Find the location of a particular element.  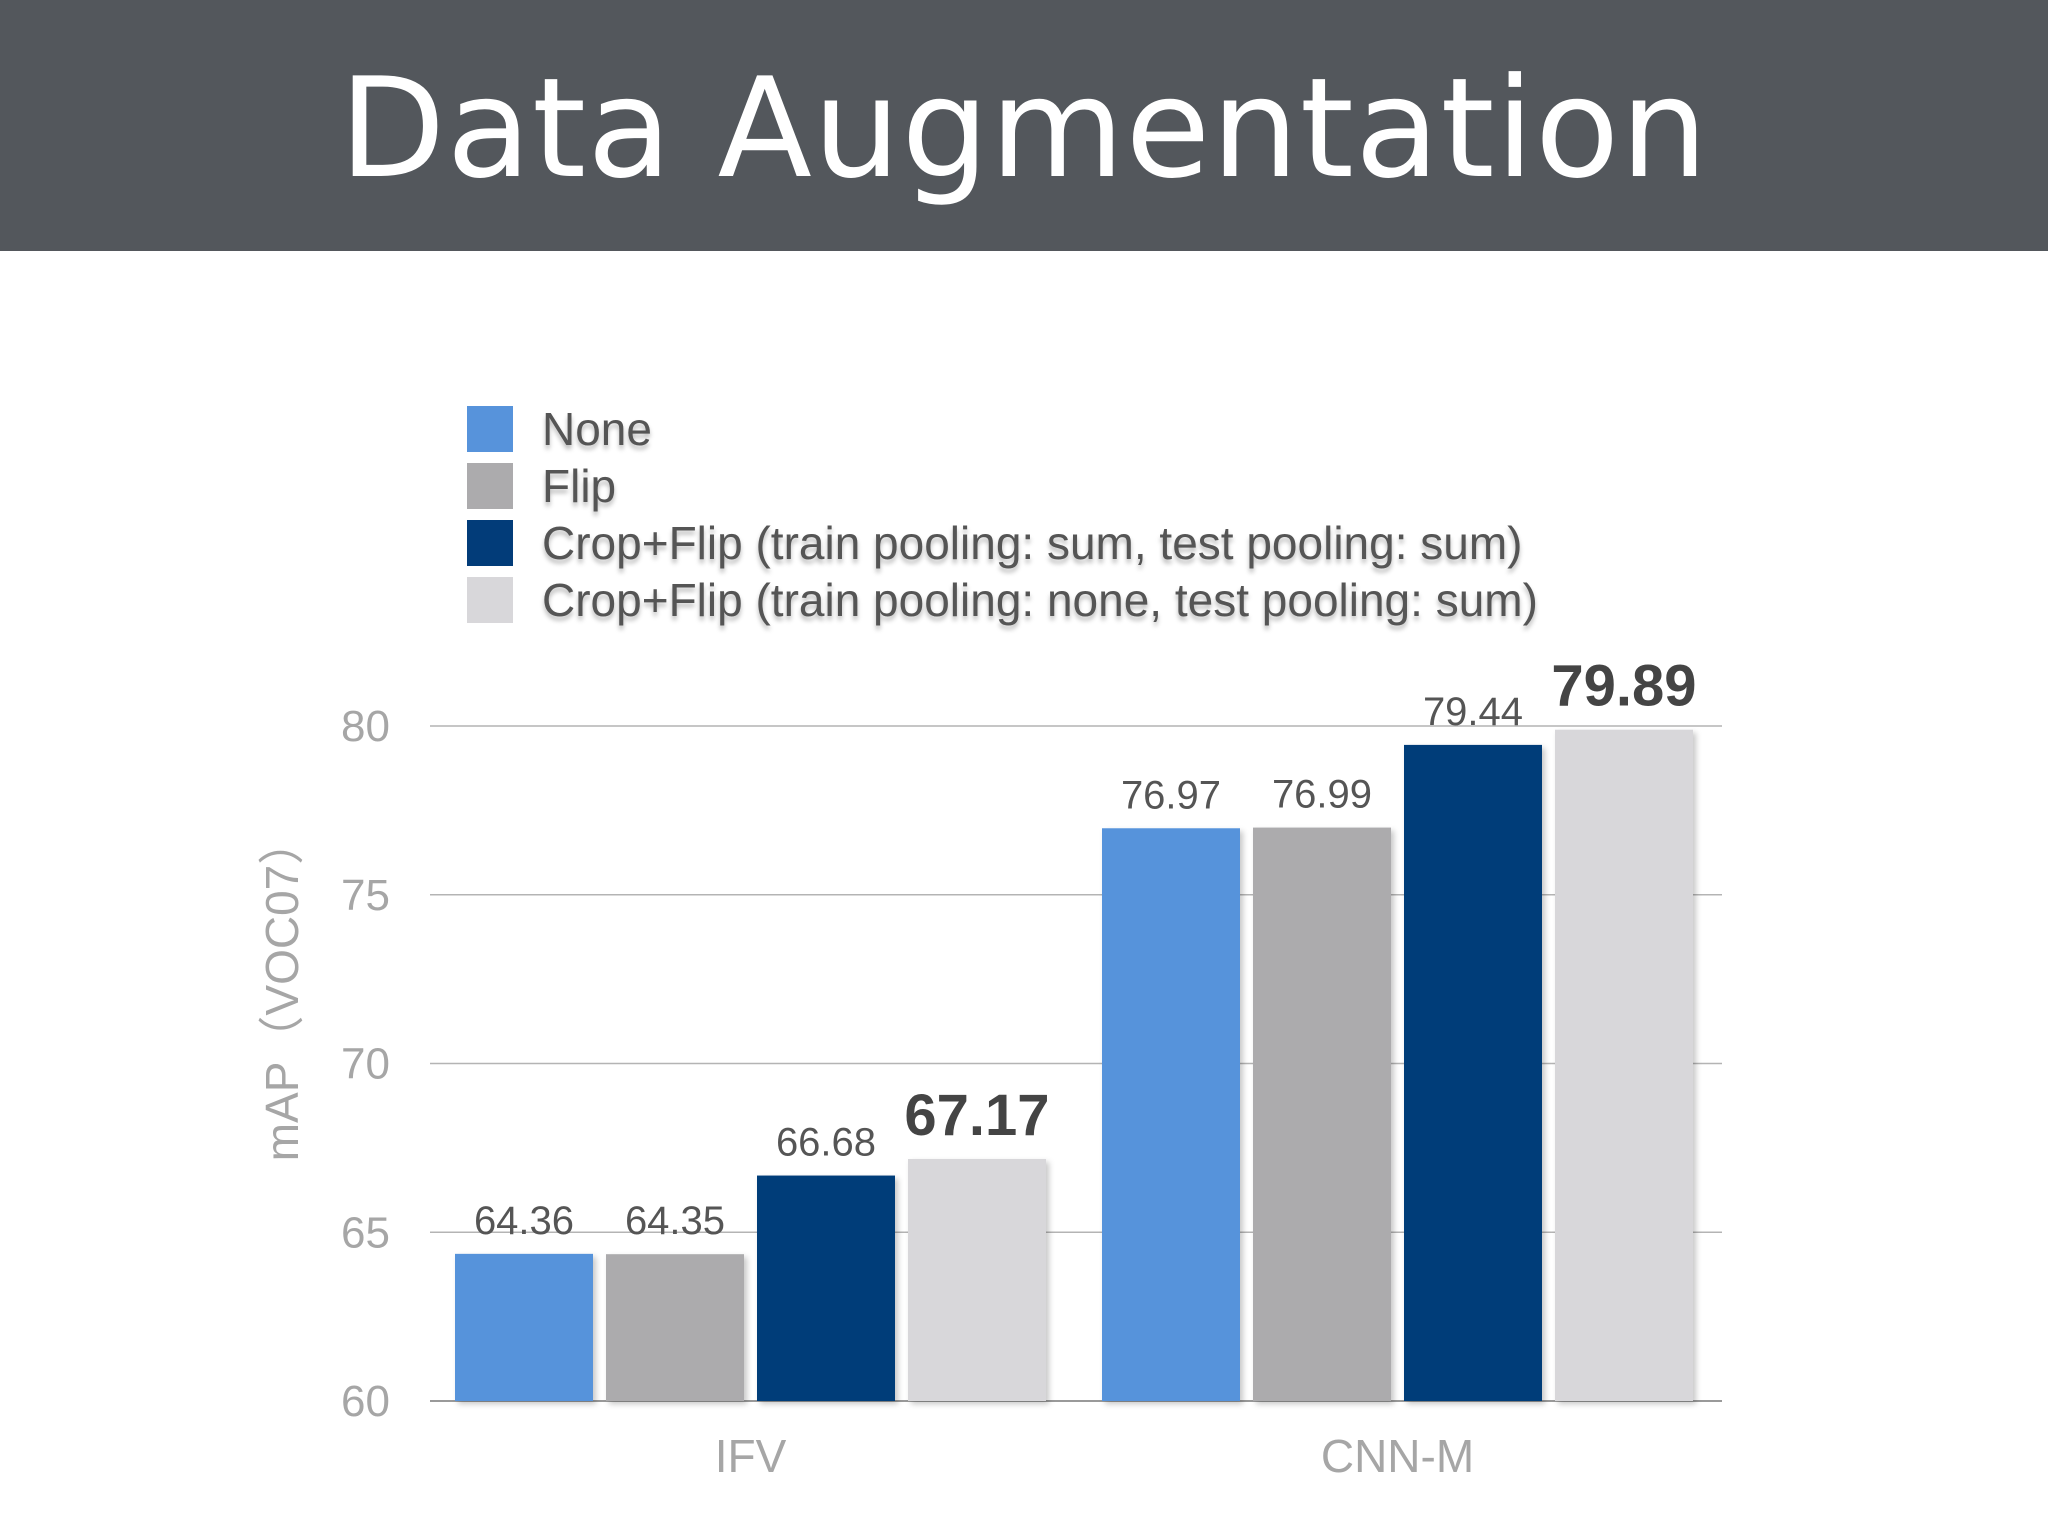

data-label: 67.17 is located at coordinates (976, 1115).